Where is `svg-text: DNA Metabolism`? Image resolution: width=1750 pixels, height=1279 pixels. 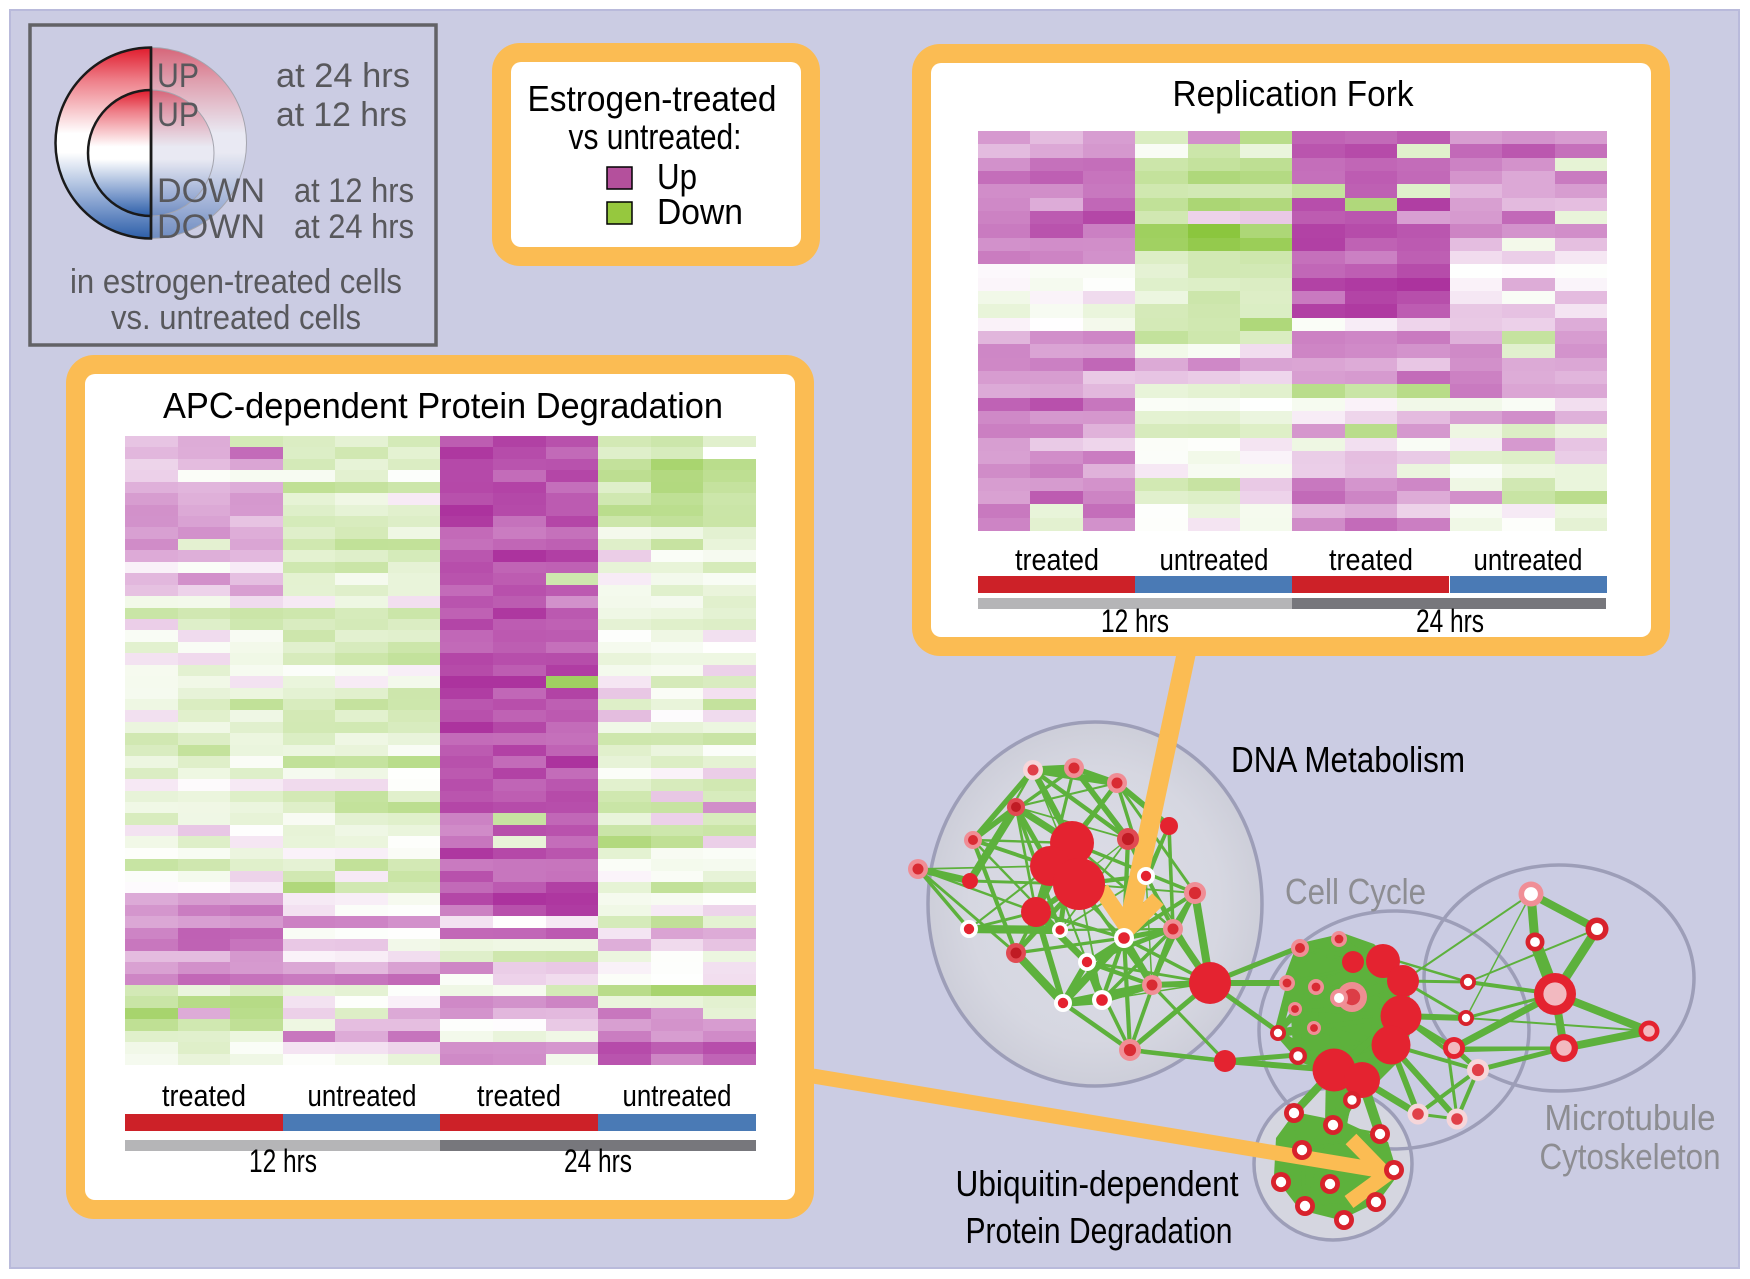 svg-text: DNA Metabolism is located at coordinates (1348, 759).